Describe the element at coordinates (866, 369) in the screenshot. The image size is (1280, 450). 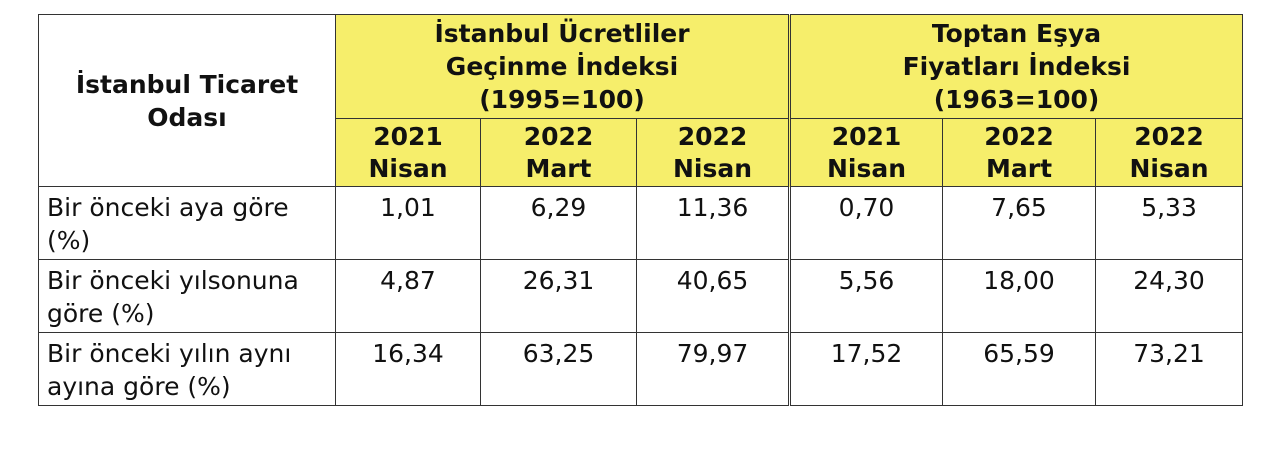
I see `value-cell: 17,52` at that location.